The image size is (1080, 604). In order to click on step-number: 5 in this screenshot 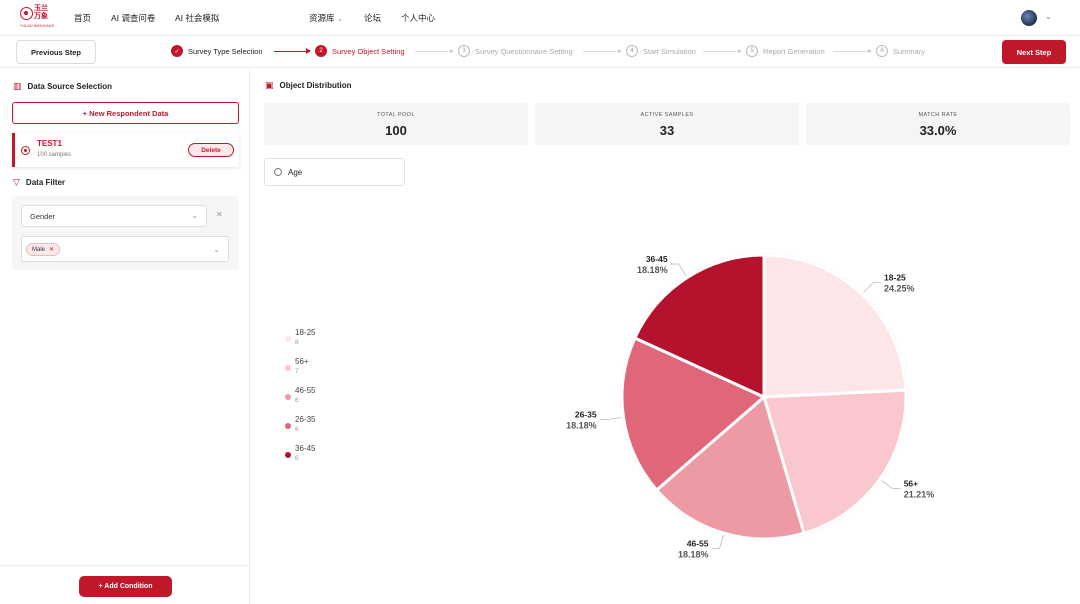, I will do `click(752, 51)`.